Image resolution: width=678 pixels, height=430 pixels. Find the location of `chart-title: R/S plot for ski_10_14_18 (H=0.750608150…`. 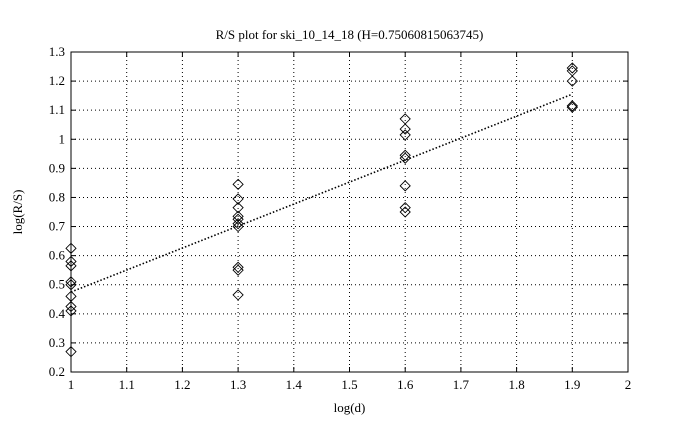

chart-title: R/S plot for ski_10_14_18 (H=0.750608150… is located at coordinates (350, 34).